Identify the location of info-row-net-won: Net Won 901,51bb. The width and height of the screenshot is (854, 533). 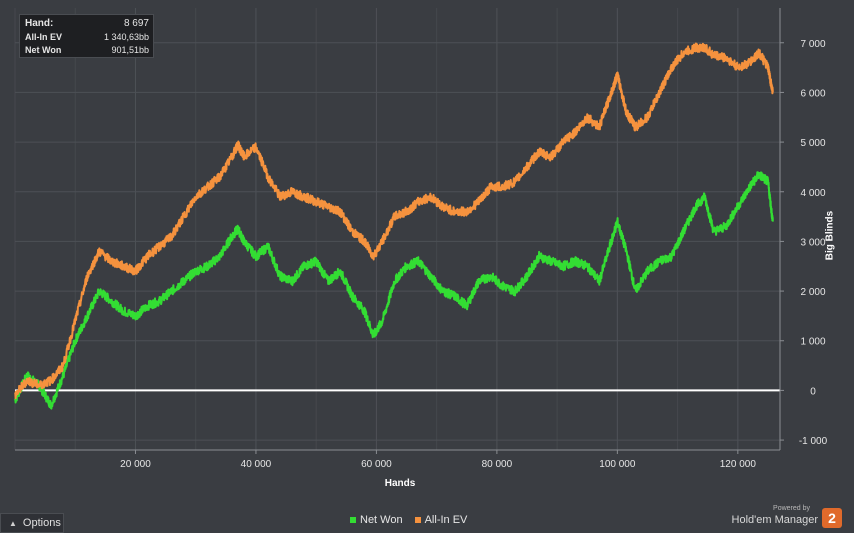
(87, 51).